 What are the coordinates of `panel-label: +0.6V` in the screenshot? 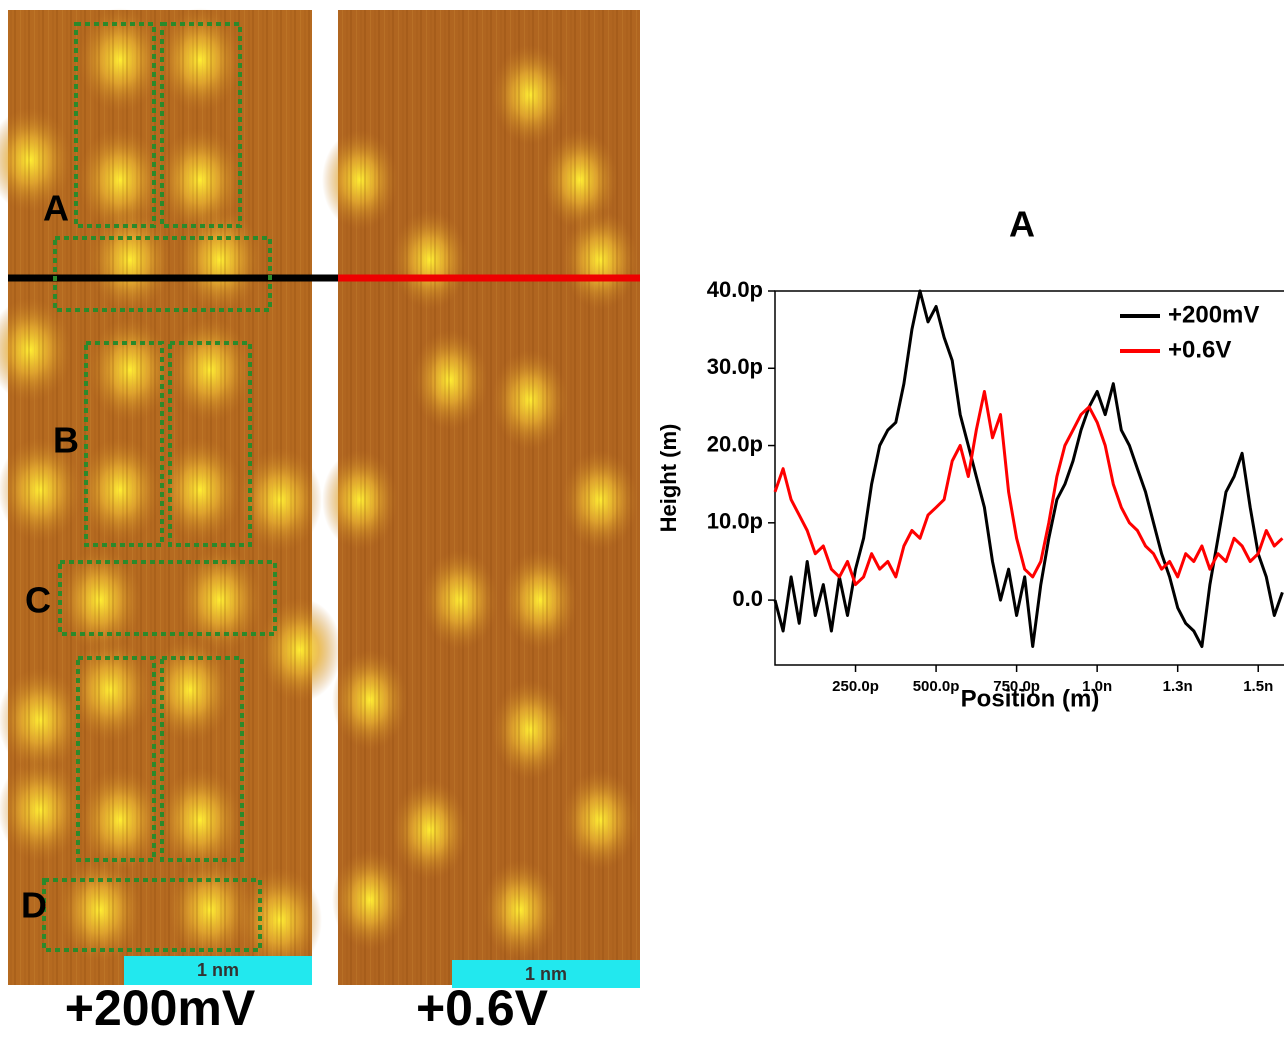 It's located at (482, 1007).